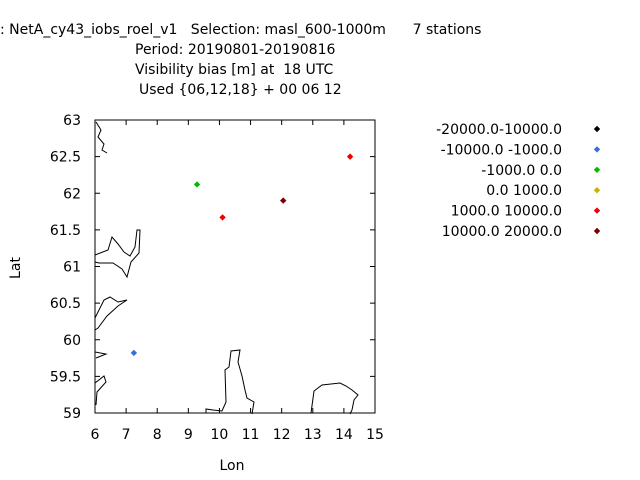 This screenshot has height=480, width=640. I want to click on x-tick-label: 13, so click(313, 435).